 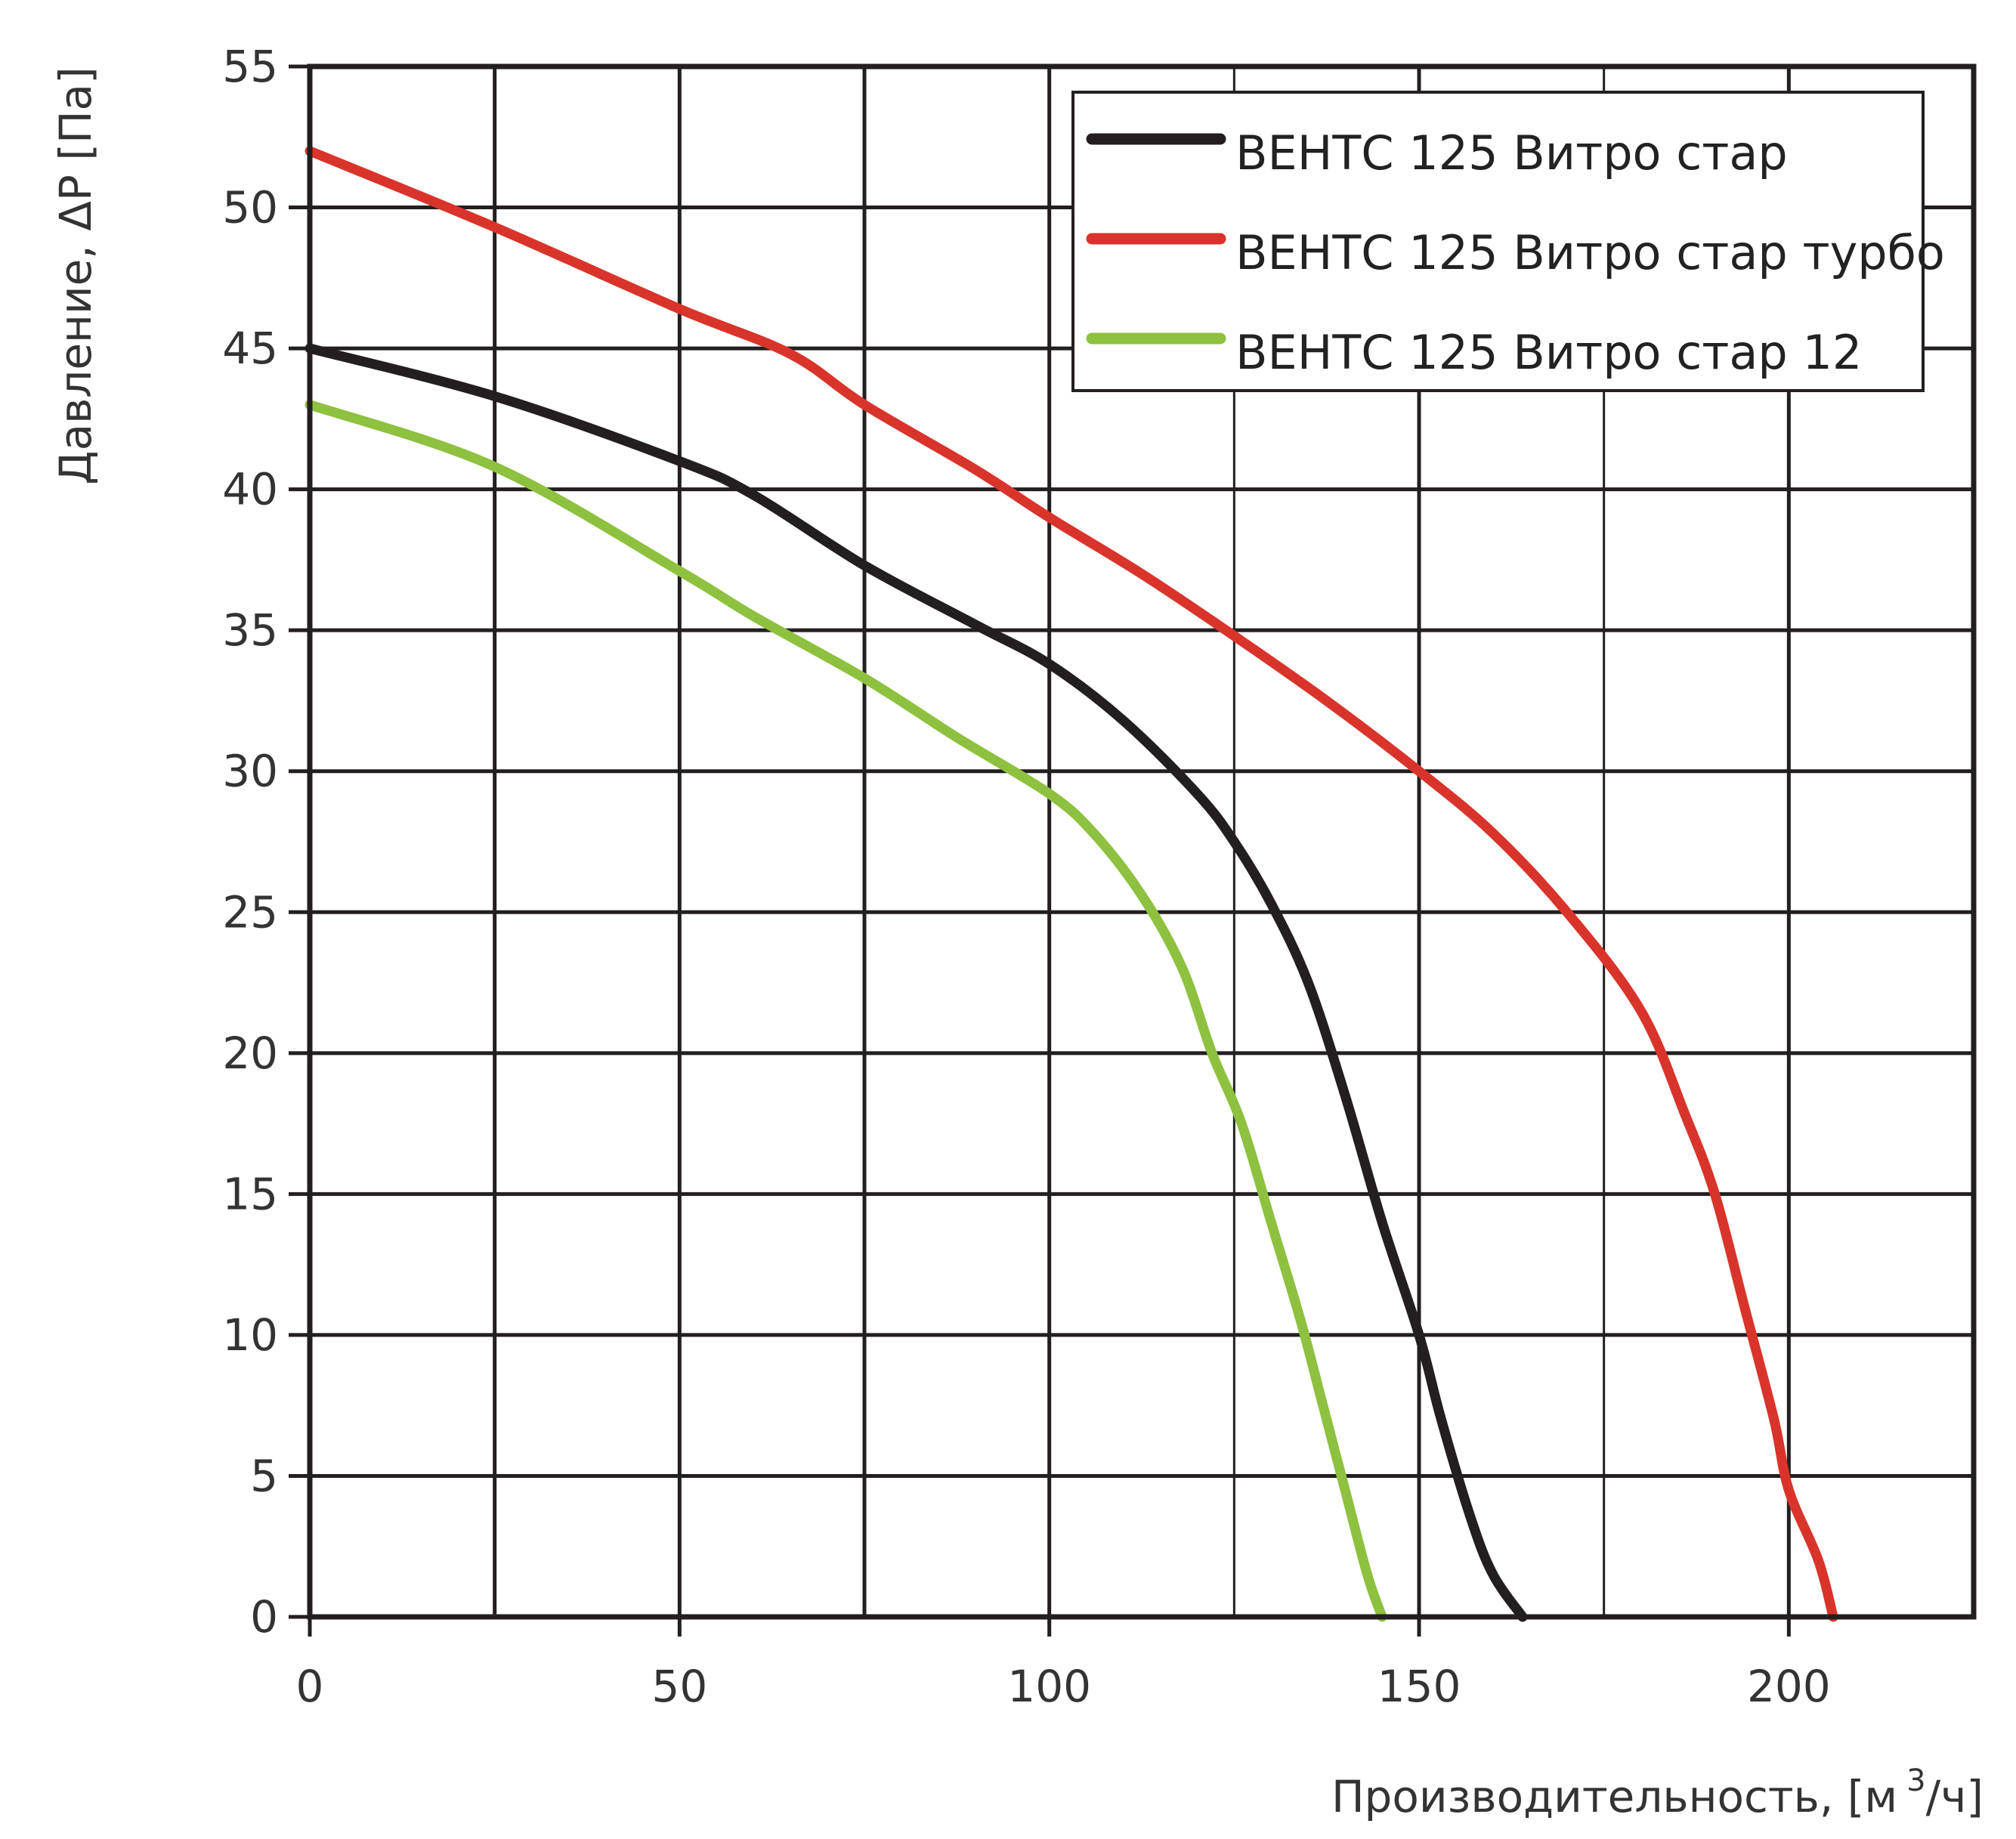 What do you see at coordinates (1511, 153) in the screenshot?
I see `legend-label-1: ВЕНТС 125 Витро стар` at bounding box center [1511, 153].